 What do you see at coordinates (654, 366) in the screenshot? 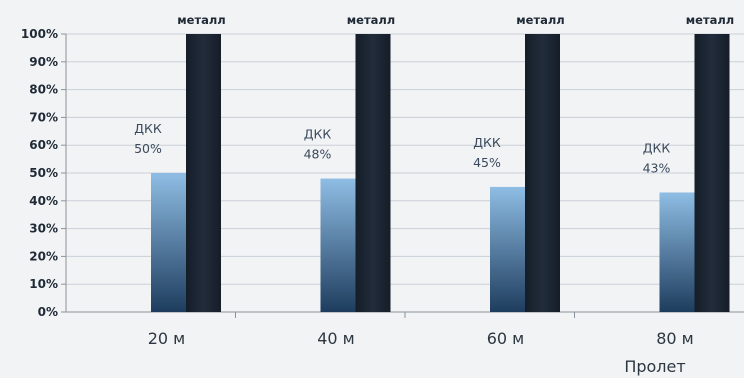
I see `x-axis-title: Пролет` at bounding box center [654, 366].